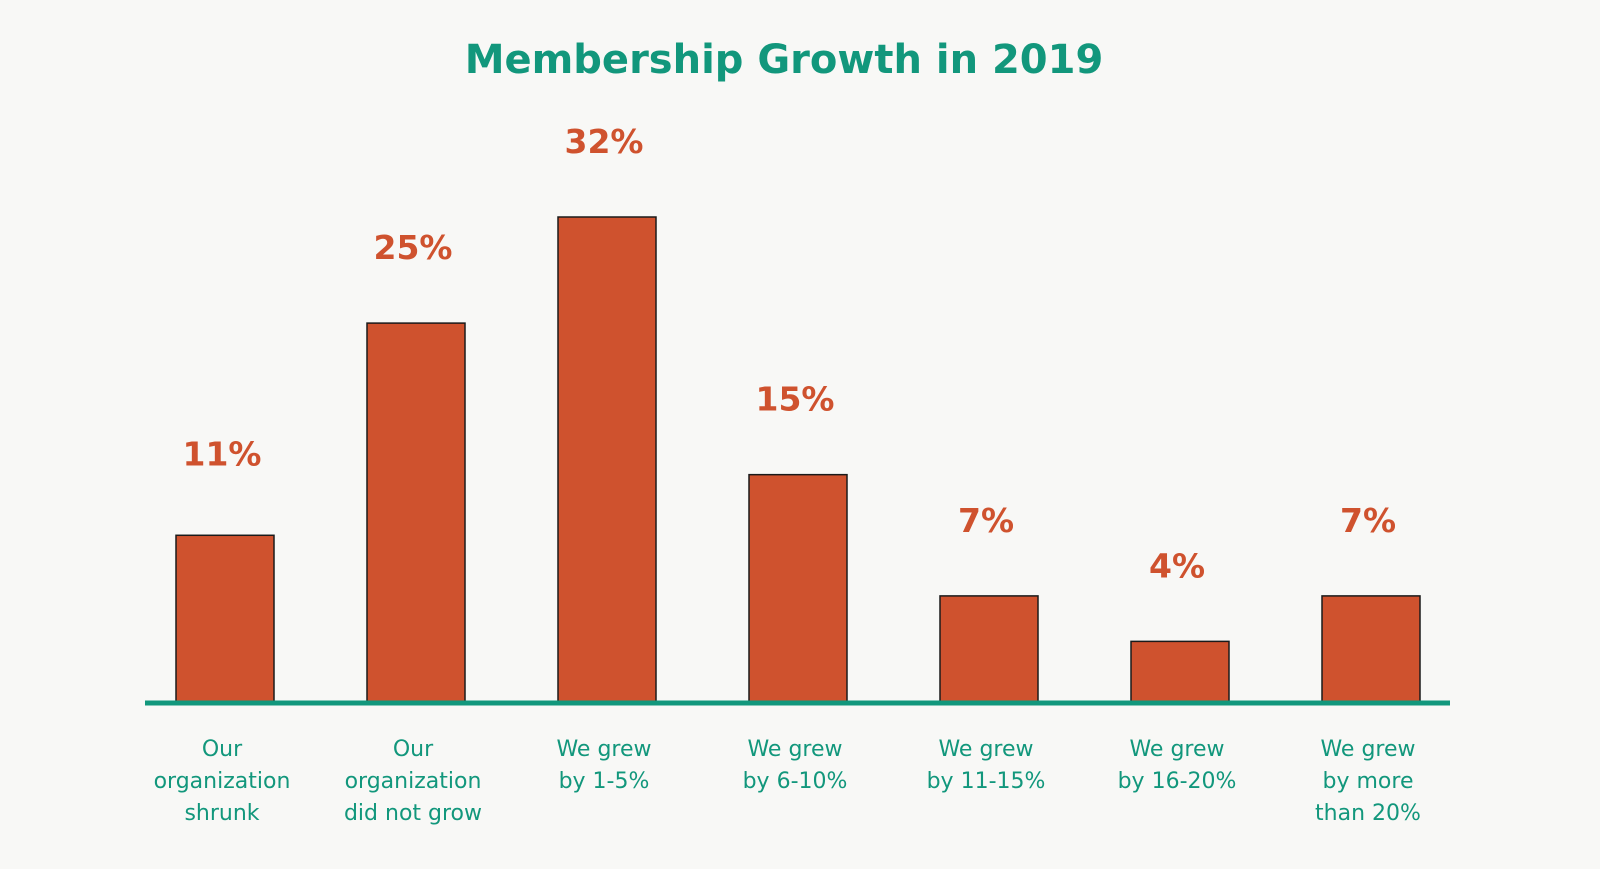 The width and height of the screenshot is (1600, 869). Describe the element at coordinates (795, 765) in the screenshot. I see `category-label: We grew by 6-10%` at that location.